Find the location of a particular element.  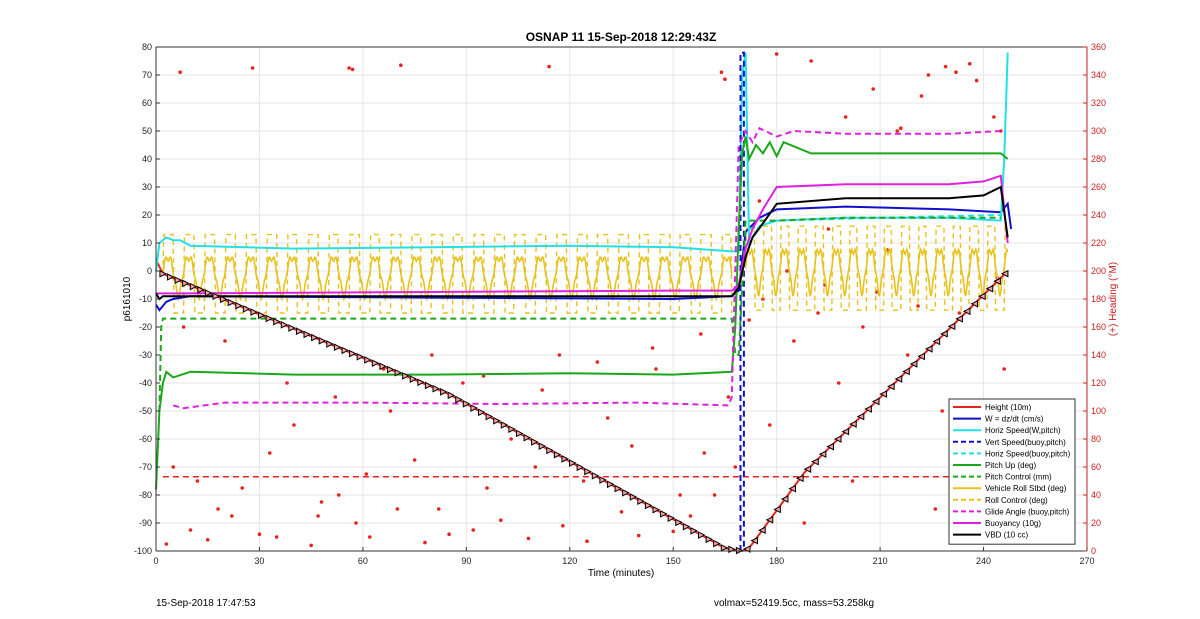

y2-tick-label: 140 is located at coordinates (1098, 355).